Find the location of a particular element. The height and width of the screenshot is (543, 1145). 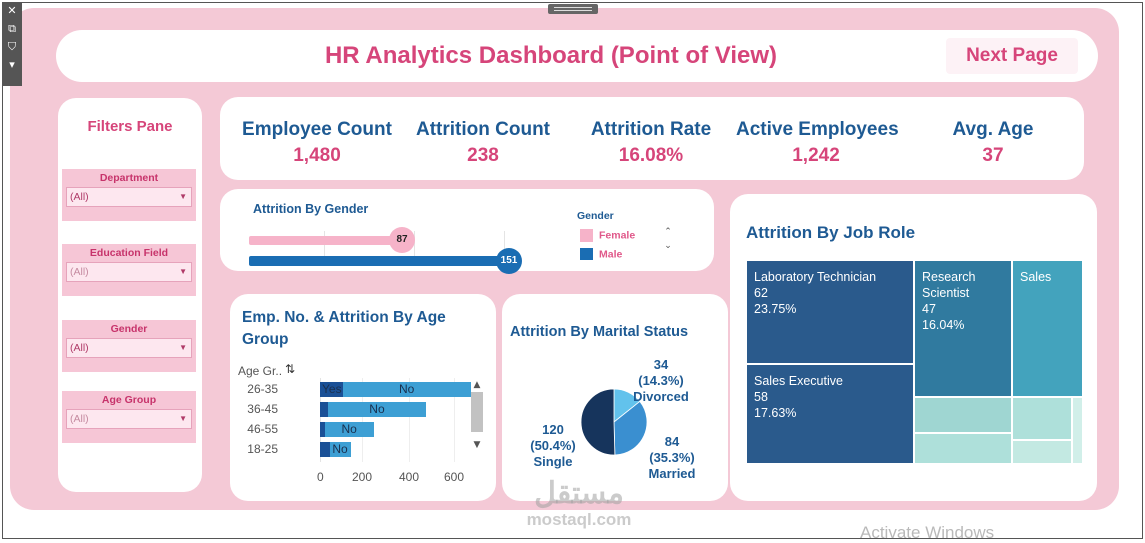

filter-gender: Gender (All) ▼ is located at coordinates (129, 346).